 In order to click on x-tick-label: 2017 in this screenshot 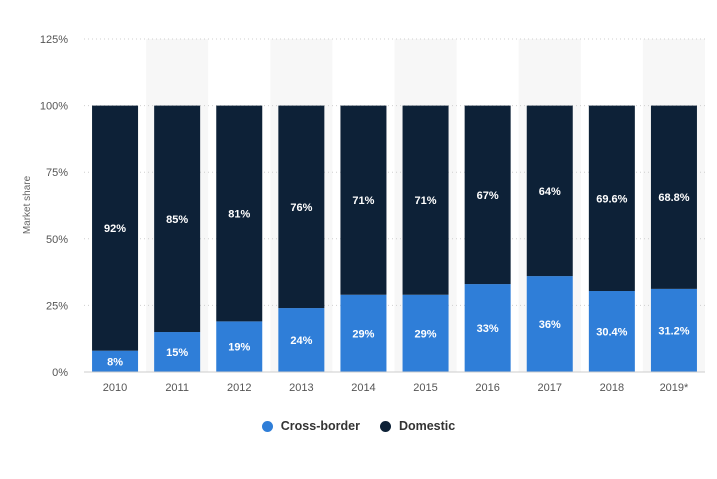, I will do `click(550, 388)`.